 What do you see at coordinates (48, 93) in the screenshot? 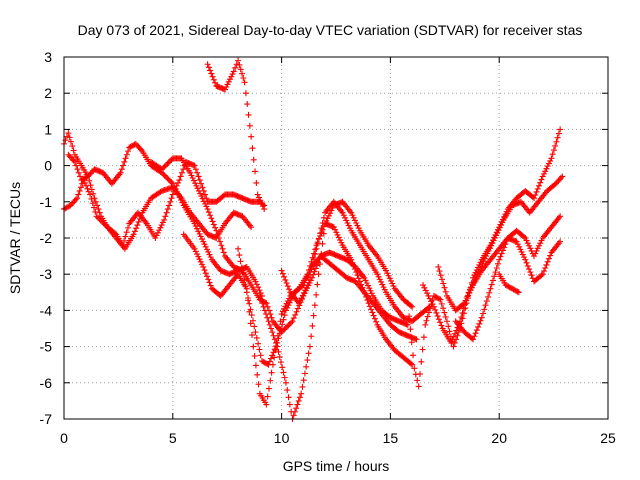
I see `y-tick-label: 2` at bounding box center [48, 93].